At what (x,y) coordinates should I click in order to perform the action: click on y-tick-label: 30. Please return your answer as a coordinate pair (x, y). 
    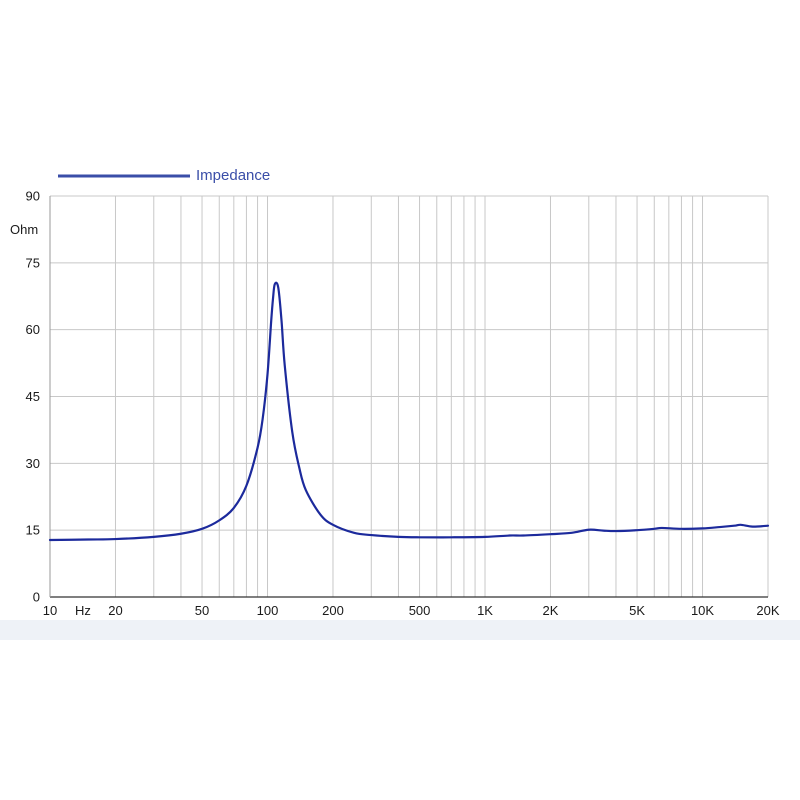
    Looking at the image, I should click on (33, 463).